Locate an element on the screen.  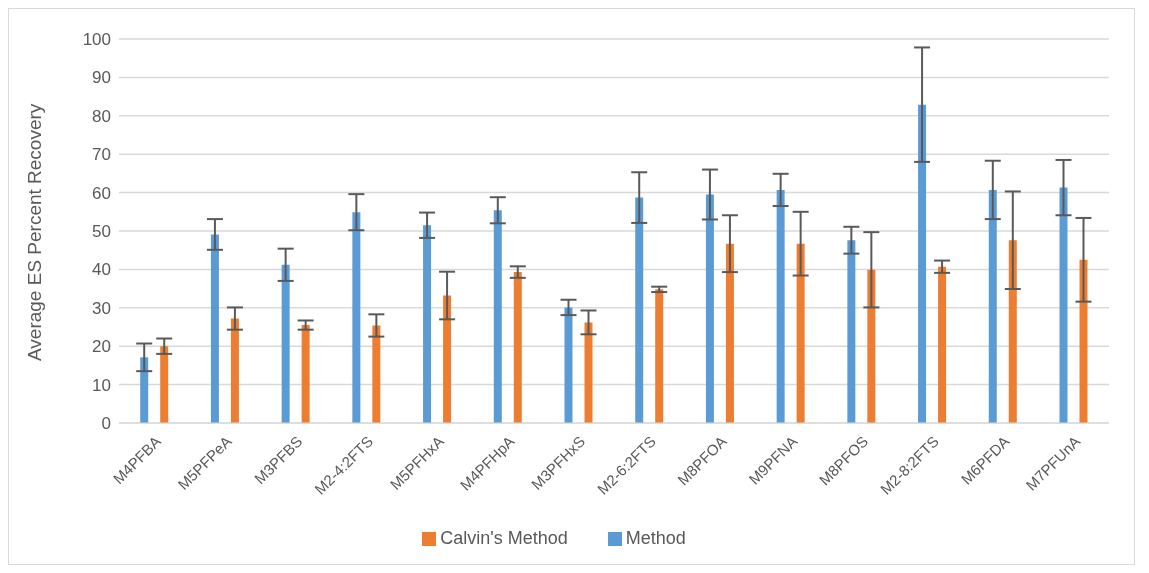
y-tick-label: 80 is located at coordinates (101, 116).